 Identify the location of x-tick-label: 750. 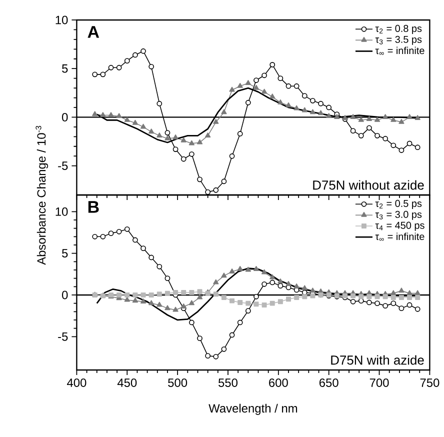
(430, 382).